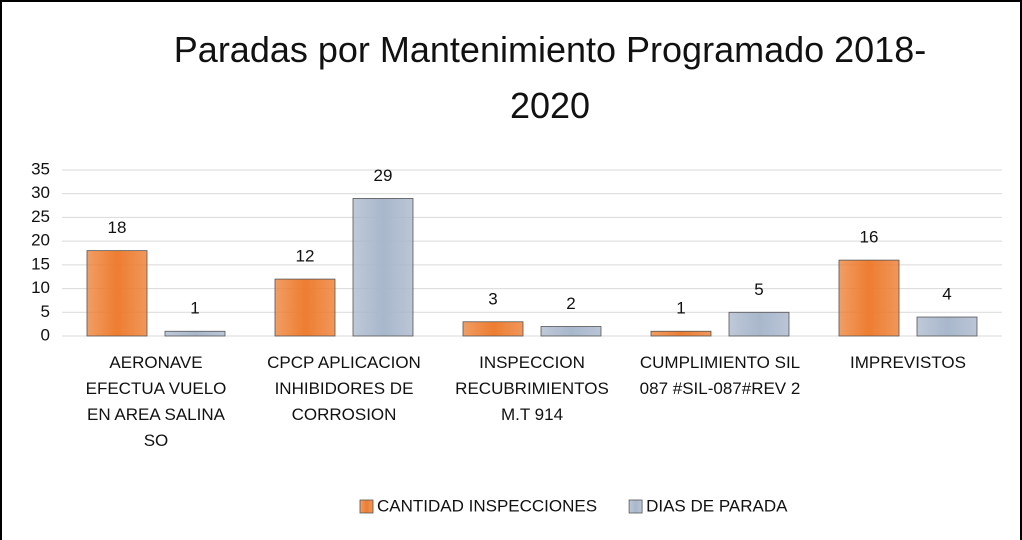 Image resolution: width=1022 pixels, height=540 pixels. What do you see at coordinates (40, 216) in the screenshot?
I see `y-tick-label: 25` at bounding box center [40, 216].